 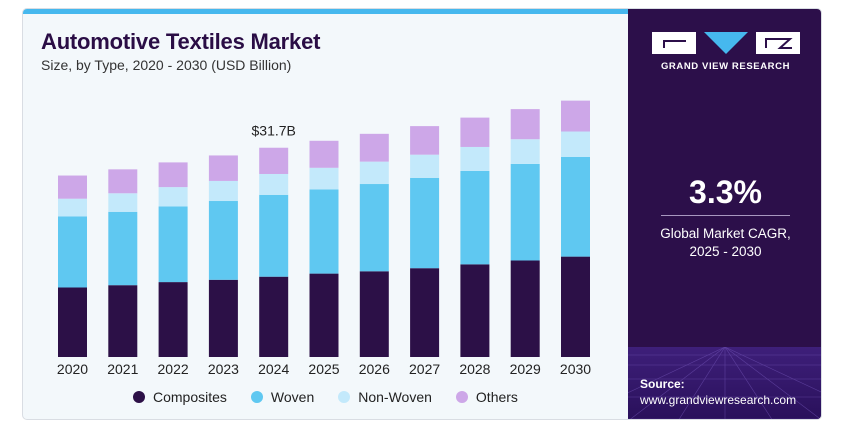 I want to click on bar-2022-others, so click(x=173, y=175).